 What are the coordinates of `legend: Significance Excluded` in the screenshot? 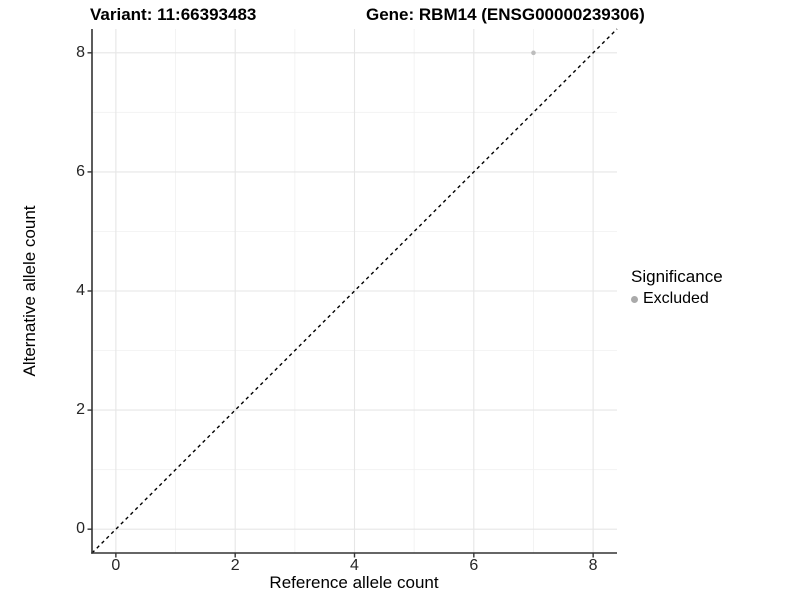 It's located at (677, 287).